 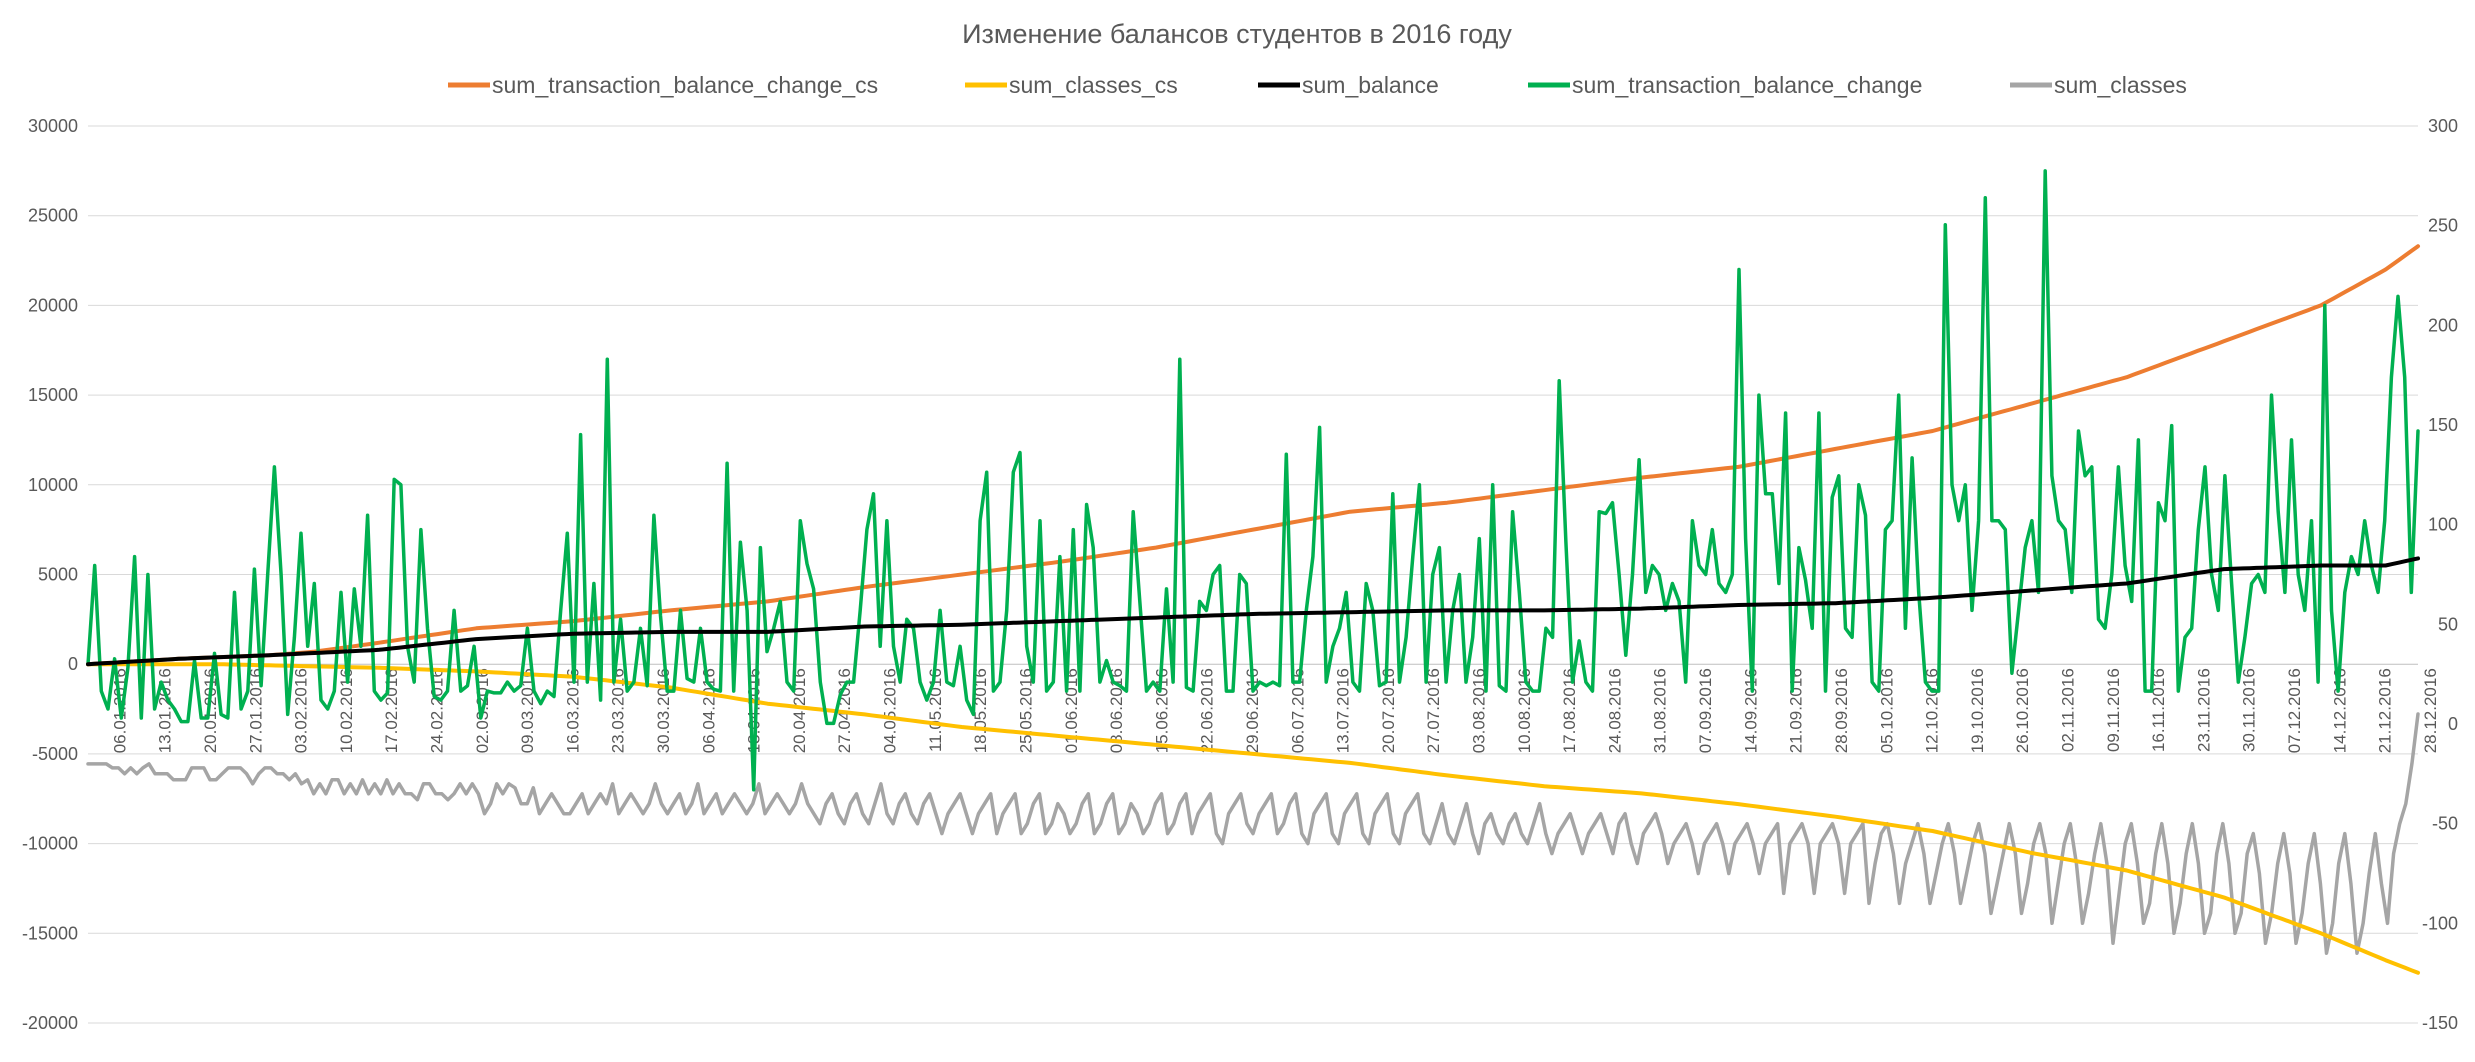 What do you see at coordinates (210, 710) in the screenshot?
I see `x-tick-label: 20.01.2016` at bounding box center [210, 710].